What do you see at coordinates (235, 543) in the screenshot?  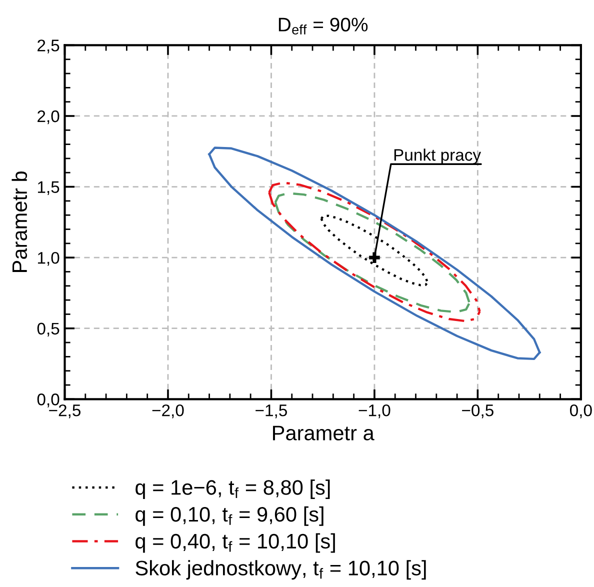 I see `legend-label: q = 0,40, t$_{f}$ = 10,10 [s]` at bounding box center [235, 543].